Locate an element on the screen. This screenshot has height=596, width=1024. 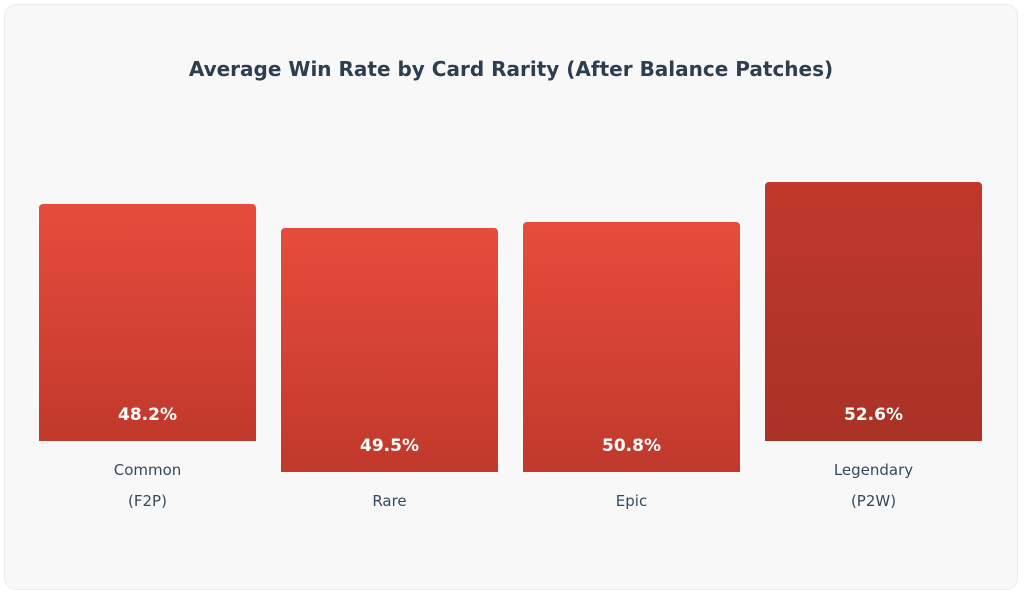
data-label: 50.8% is located at coordinates (631, 446).